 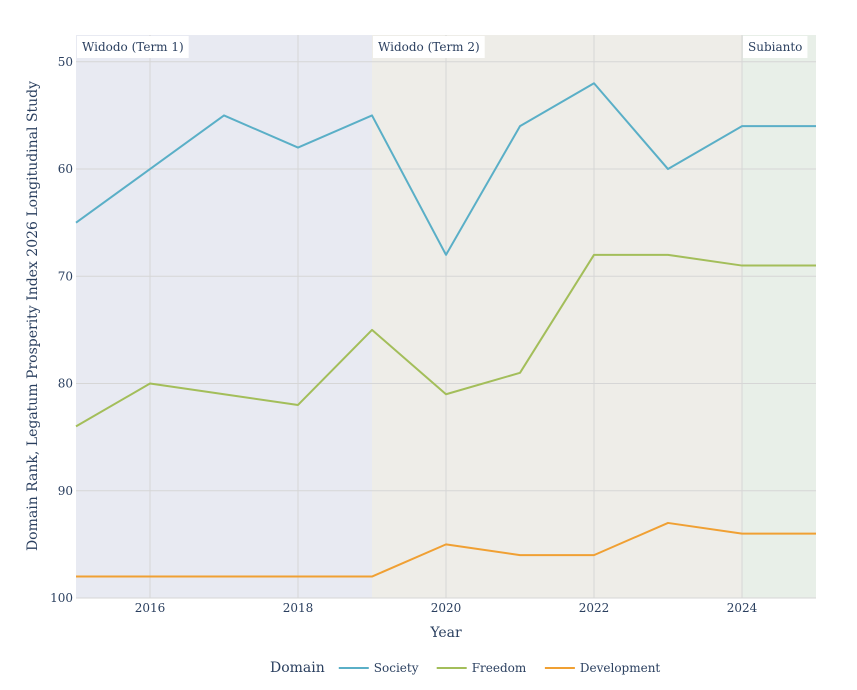 What do you see at coordinates (620, 668) in the screenshot?
I see `legend-item-development: Development` at bounding box center [620, 668].